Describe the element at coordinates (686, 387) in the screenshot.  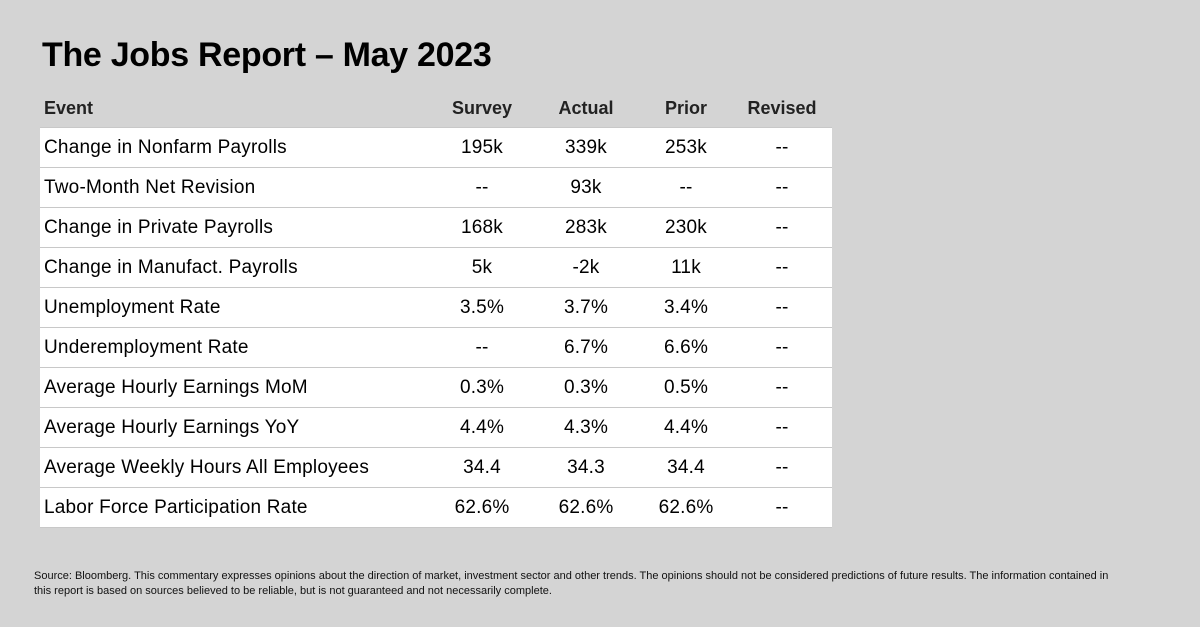
I see `prior-cell: 0.5%` at that location.